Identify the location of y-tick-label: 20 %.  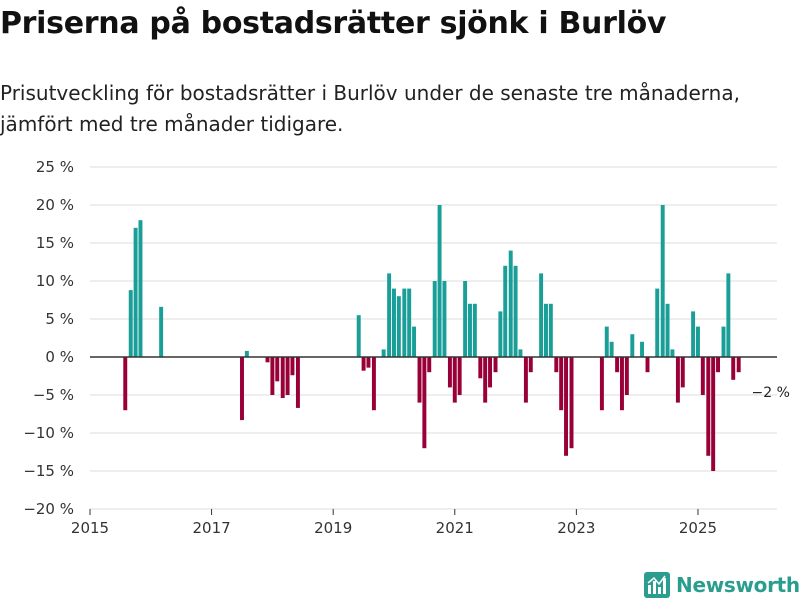
(55, 205).